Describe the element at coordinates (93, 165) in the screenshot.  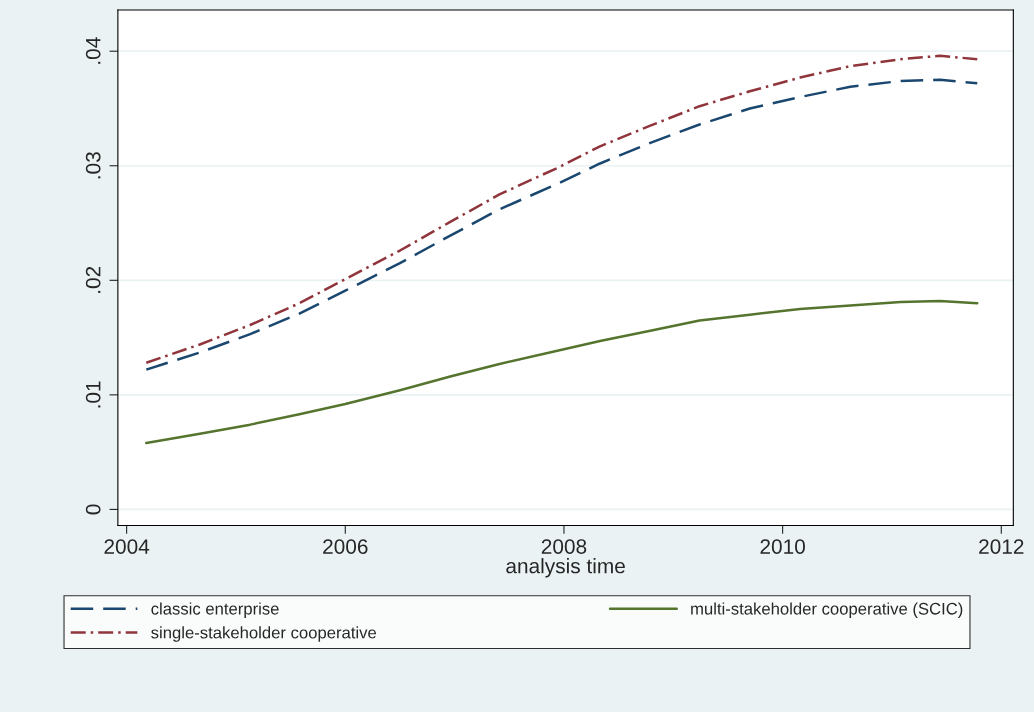
I see `y-tick-label: .03` at that location.